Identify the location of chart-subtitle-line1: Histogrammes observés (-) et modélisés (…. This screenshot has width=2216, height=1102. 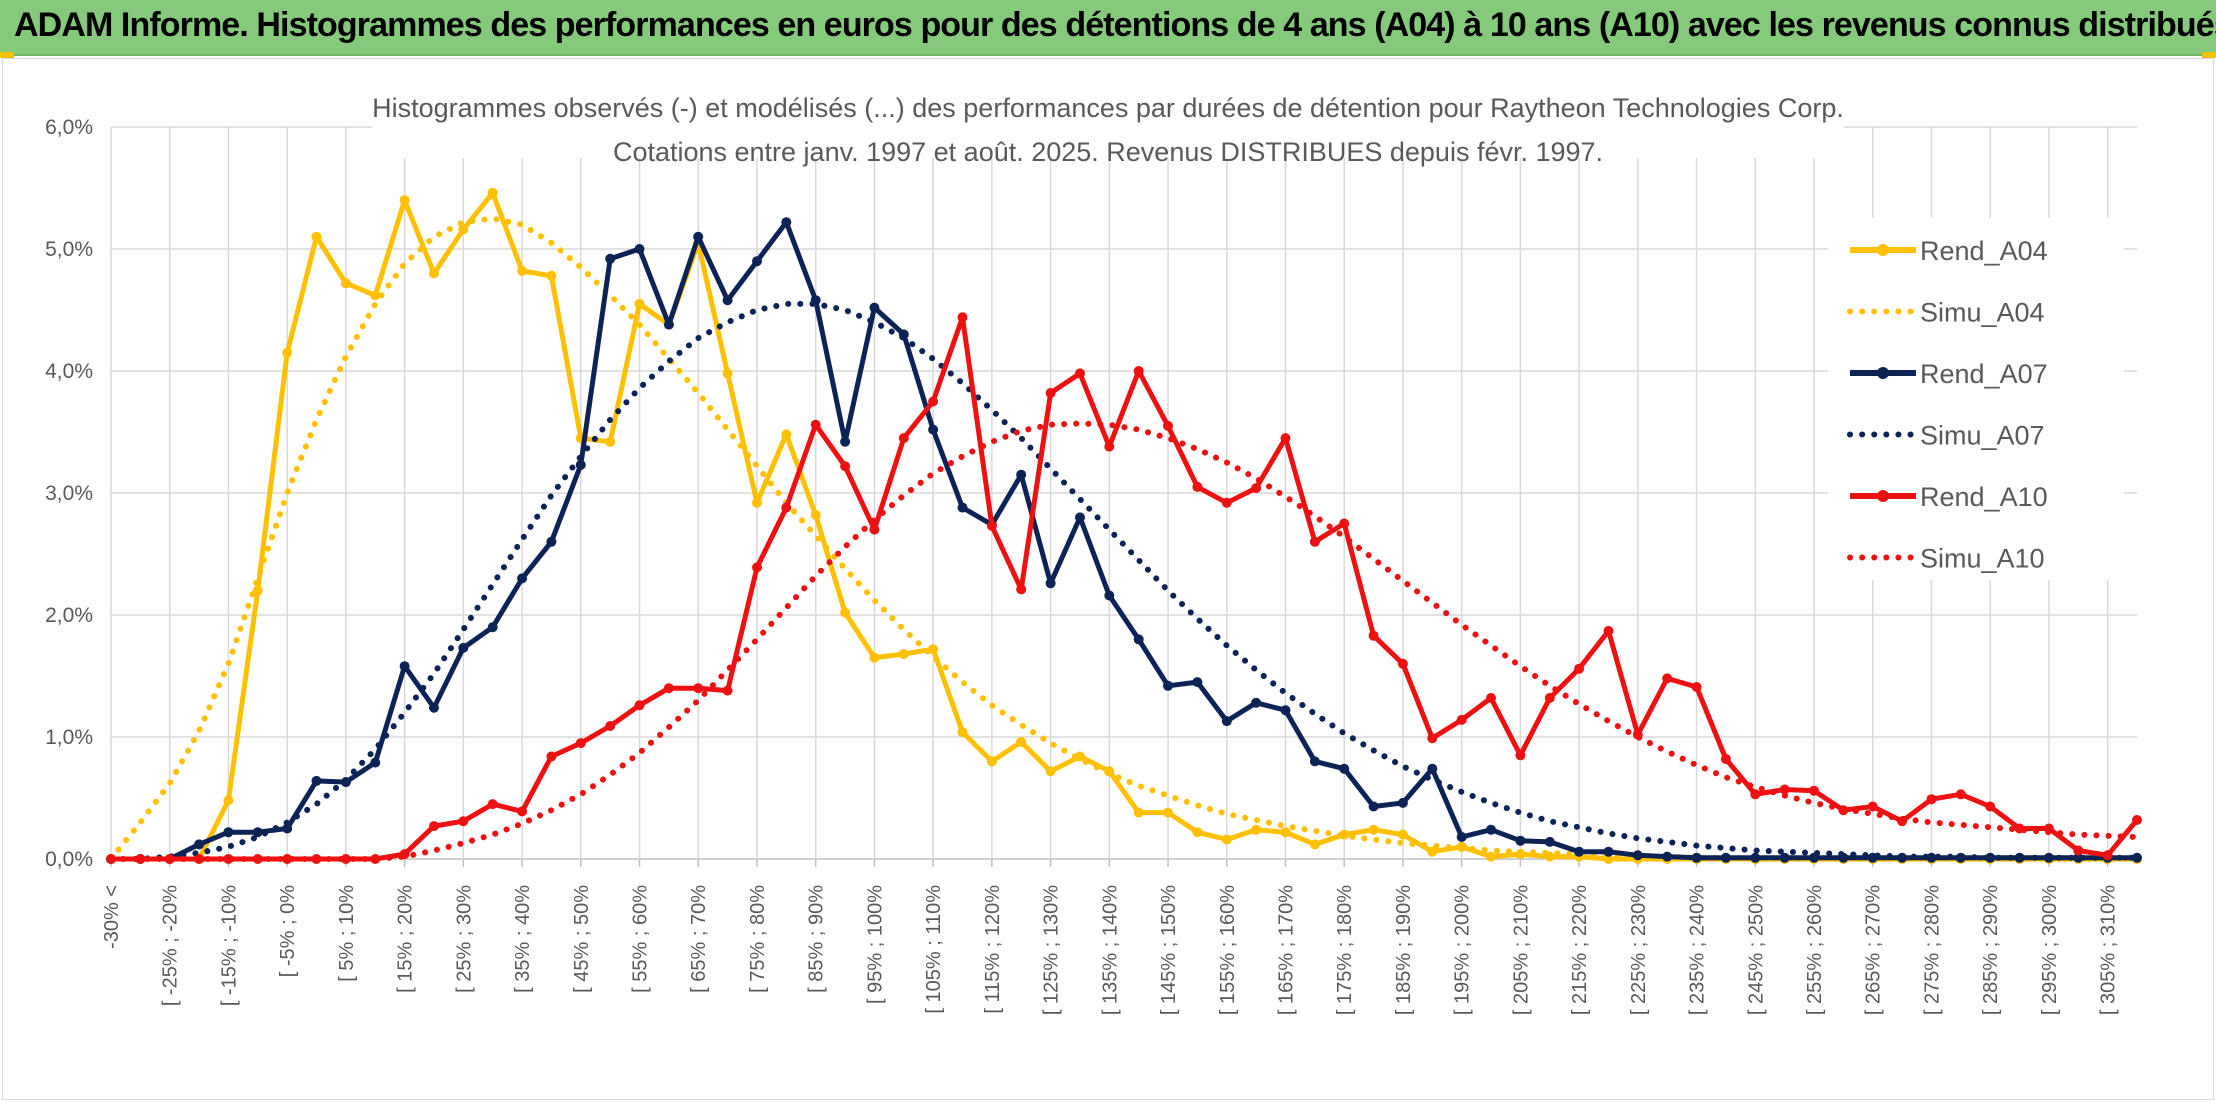
(1108, 108).